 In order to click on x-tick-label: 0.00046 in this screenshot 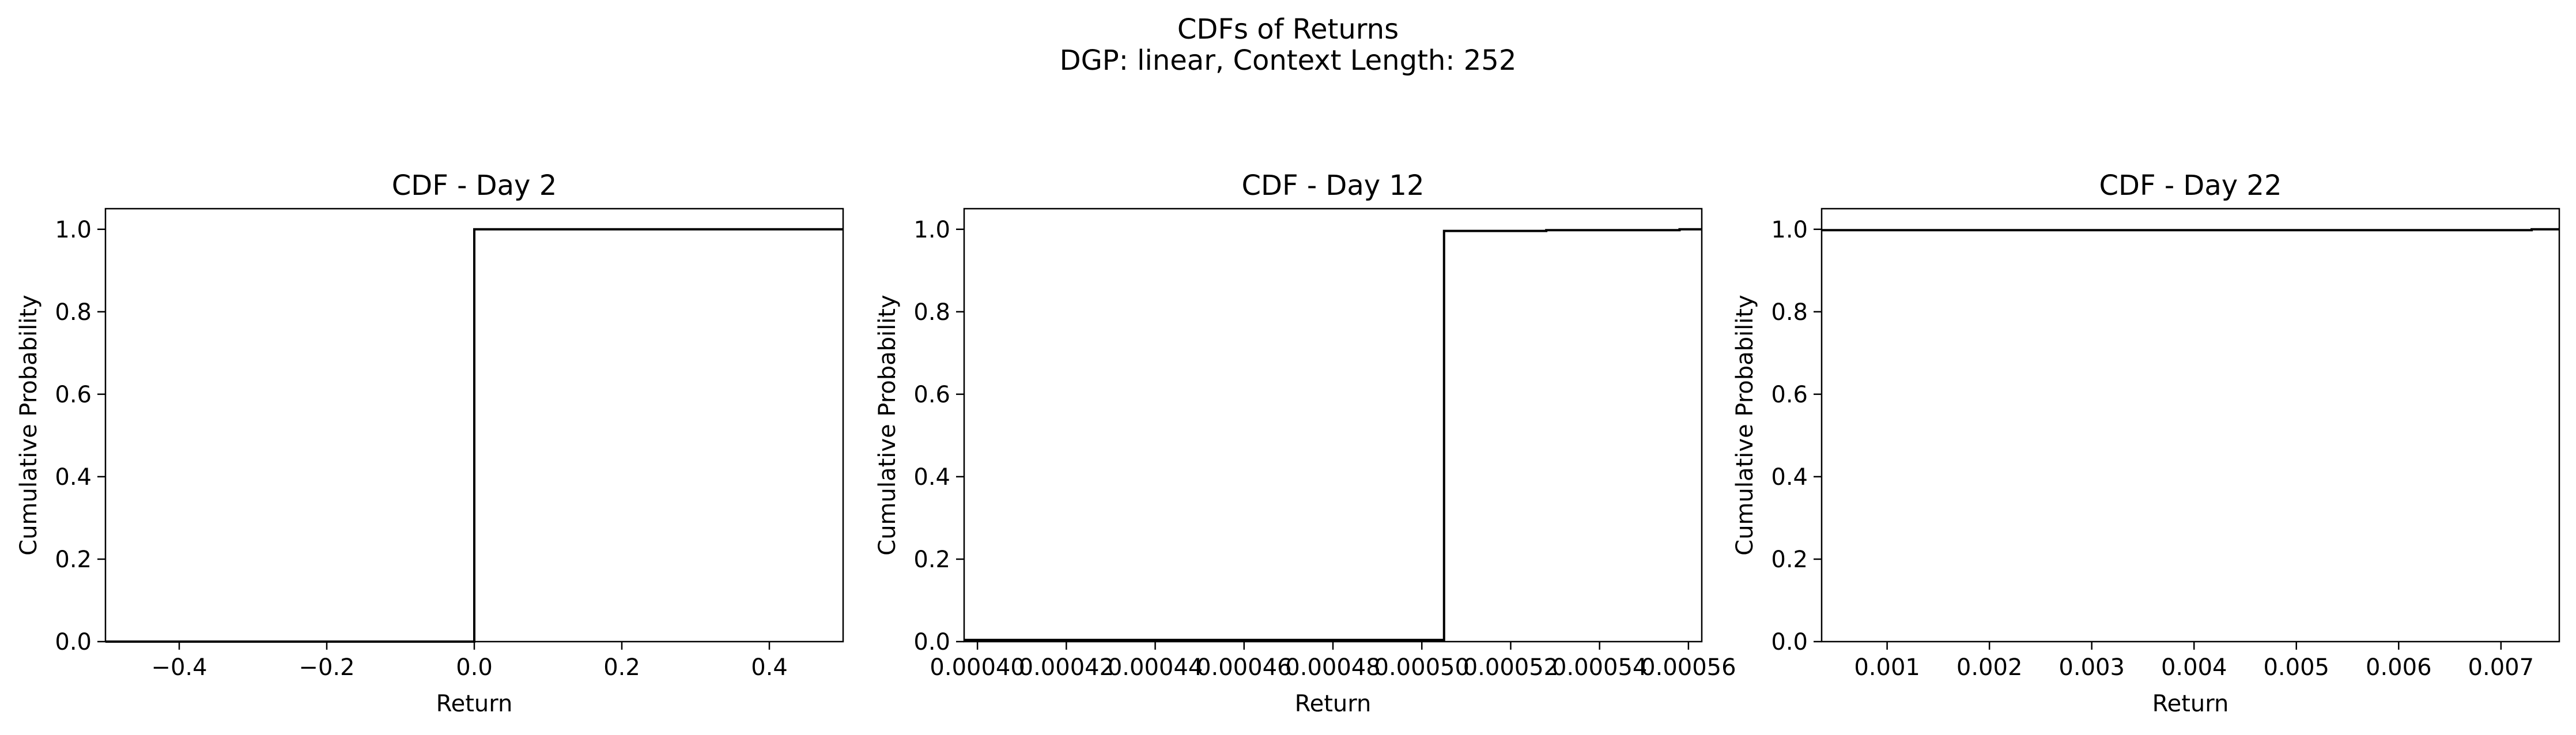, I will do `click(1243, 667)`.